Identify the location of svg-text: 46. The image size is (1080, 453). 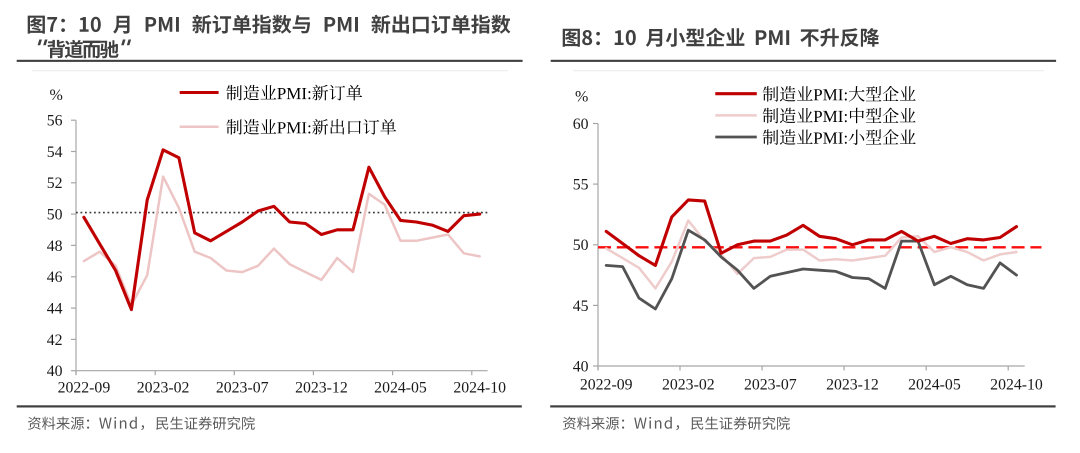
(55, 277).